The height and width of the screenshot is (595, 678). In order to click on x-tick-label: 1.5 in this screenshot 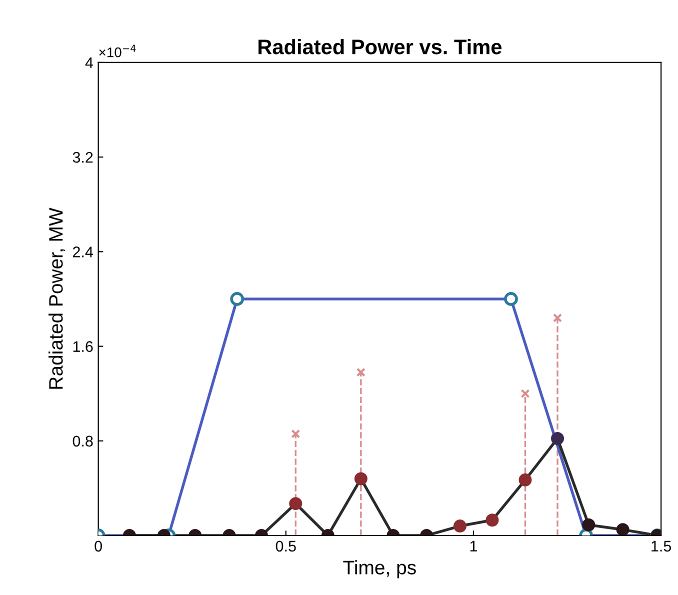, I will do `click(662, 546)`.